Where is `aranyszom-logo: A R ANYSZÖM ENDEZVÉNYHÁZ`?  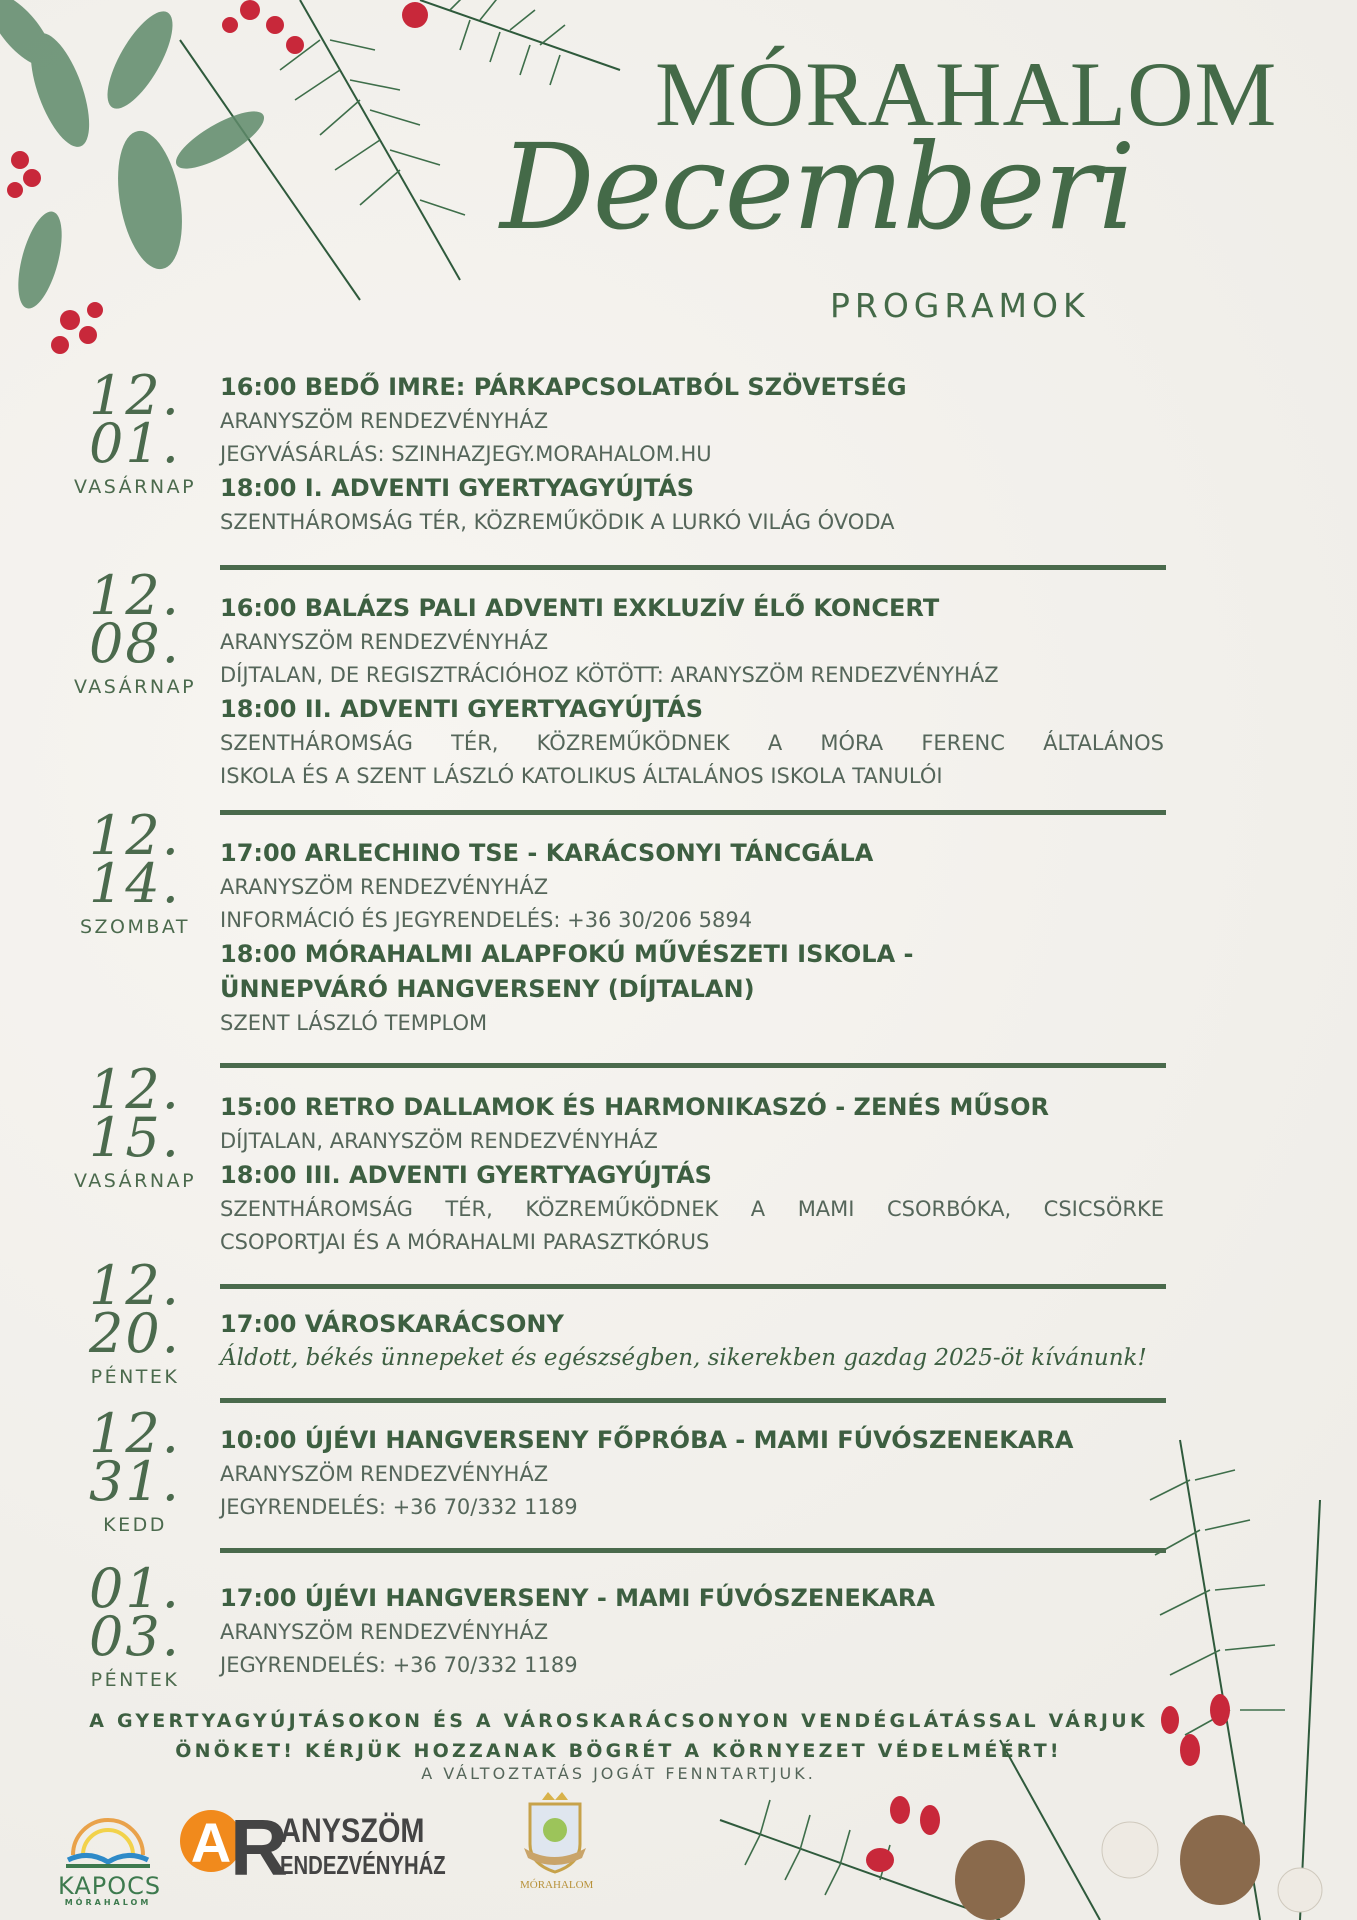
aranyszom-logo: A R ANYSZÖM ENDEZVÉNYHÁZ is located at coordinates (340, 1847).